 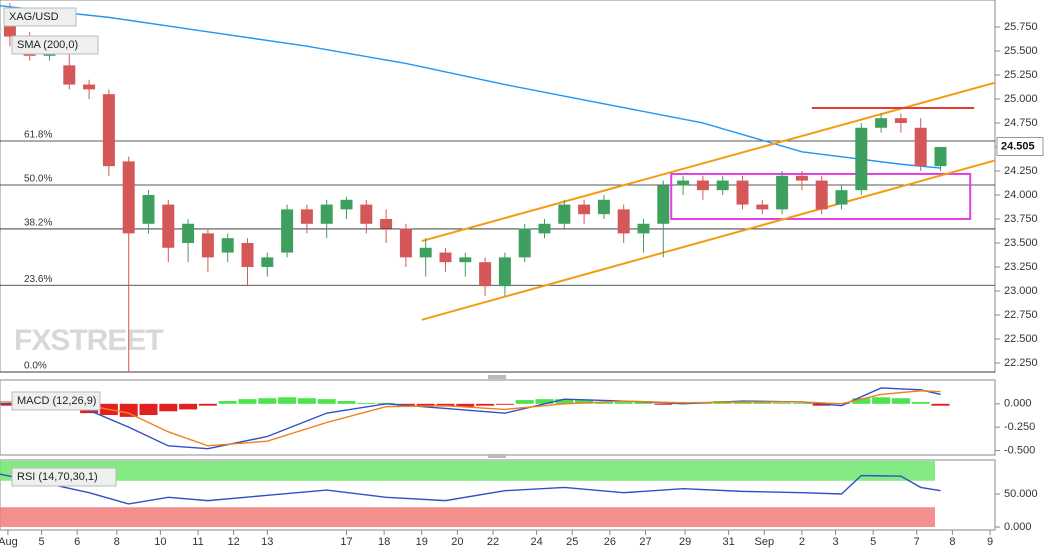 I want to click on y-tick-label: -0.500, so click(x=1019, y=450).